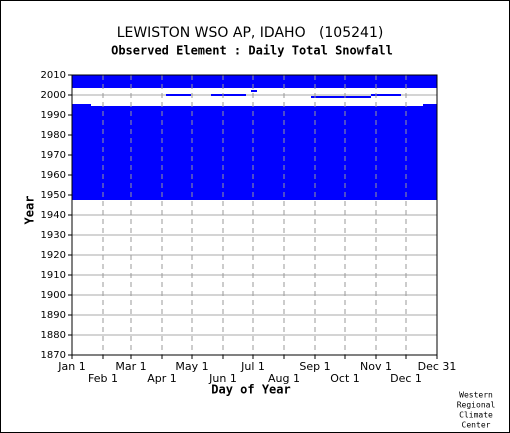  I want to click on x-tick-label: Aug 1, so click(284, 378).